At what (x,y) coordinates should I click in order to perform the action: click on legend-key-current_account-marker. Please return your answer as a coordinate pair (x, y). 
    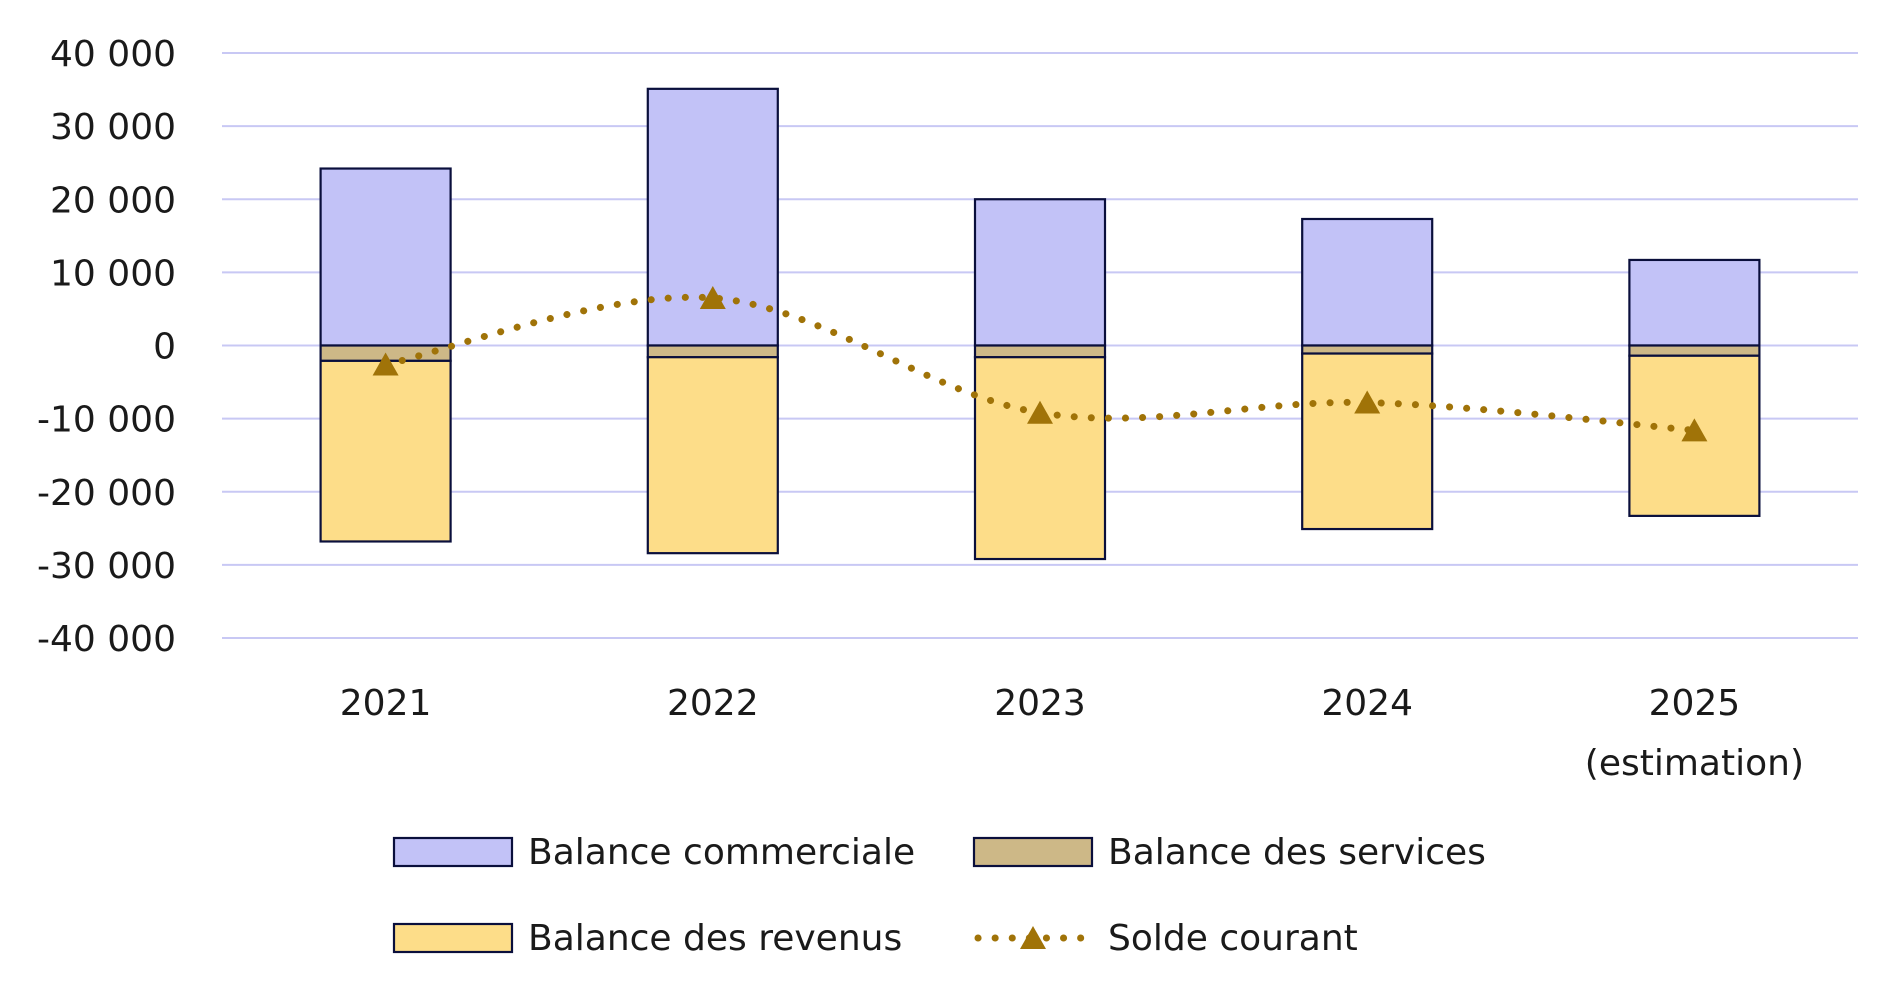
    Looking at the image, I should click on (1033, 937).